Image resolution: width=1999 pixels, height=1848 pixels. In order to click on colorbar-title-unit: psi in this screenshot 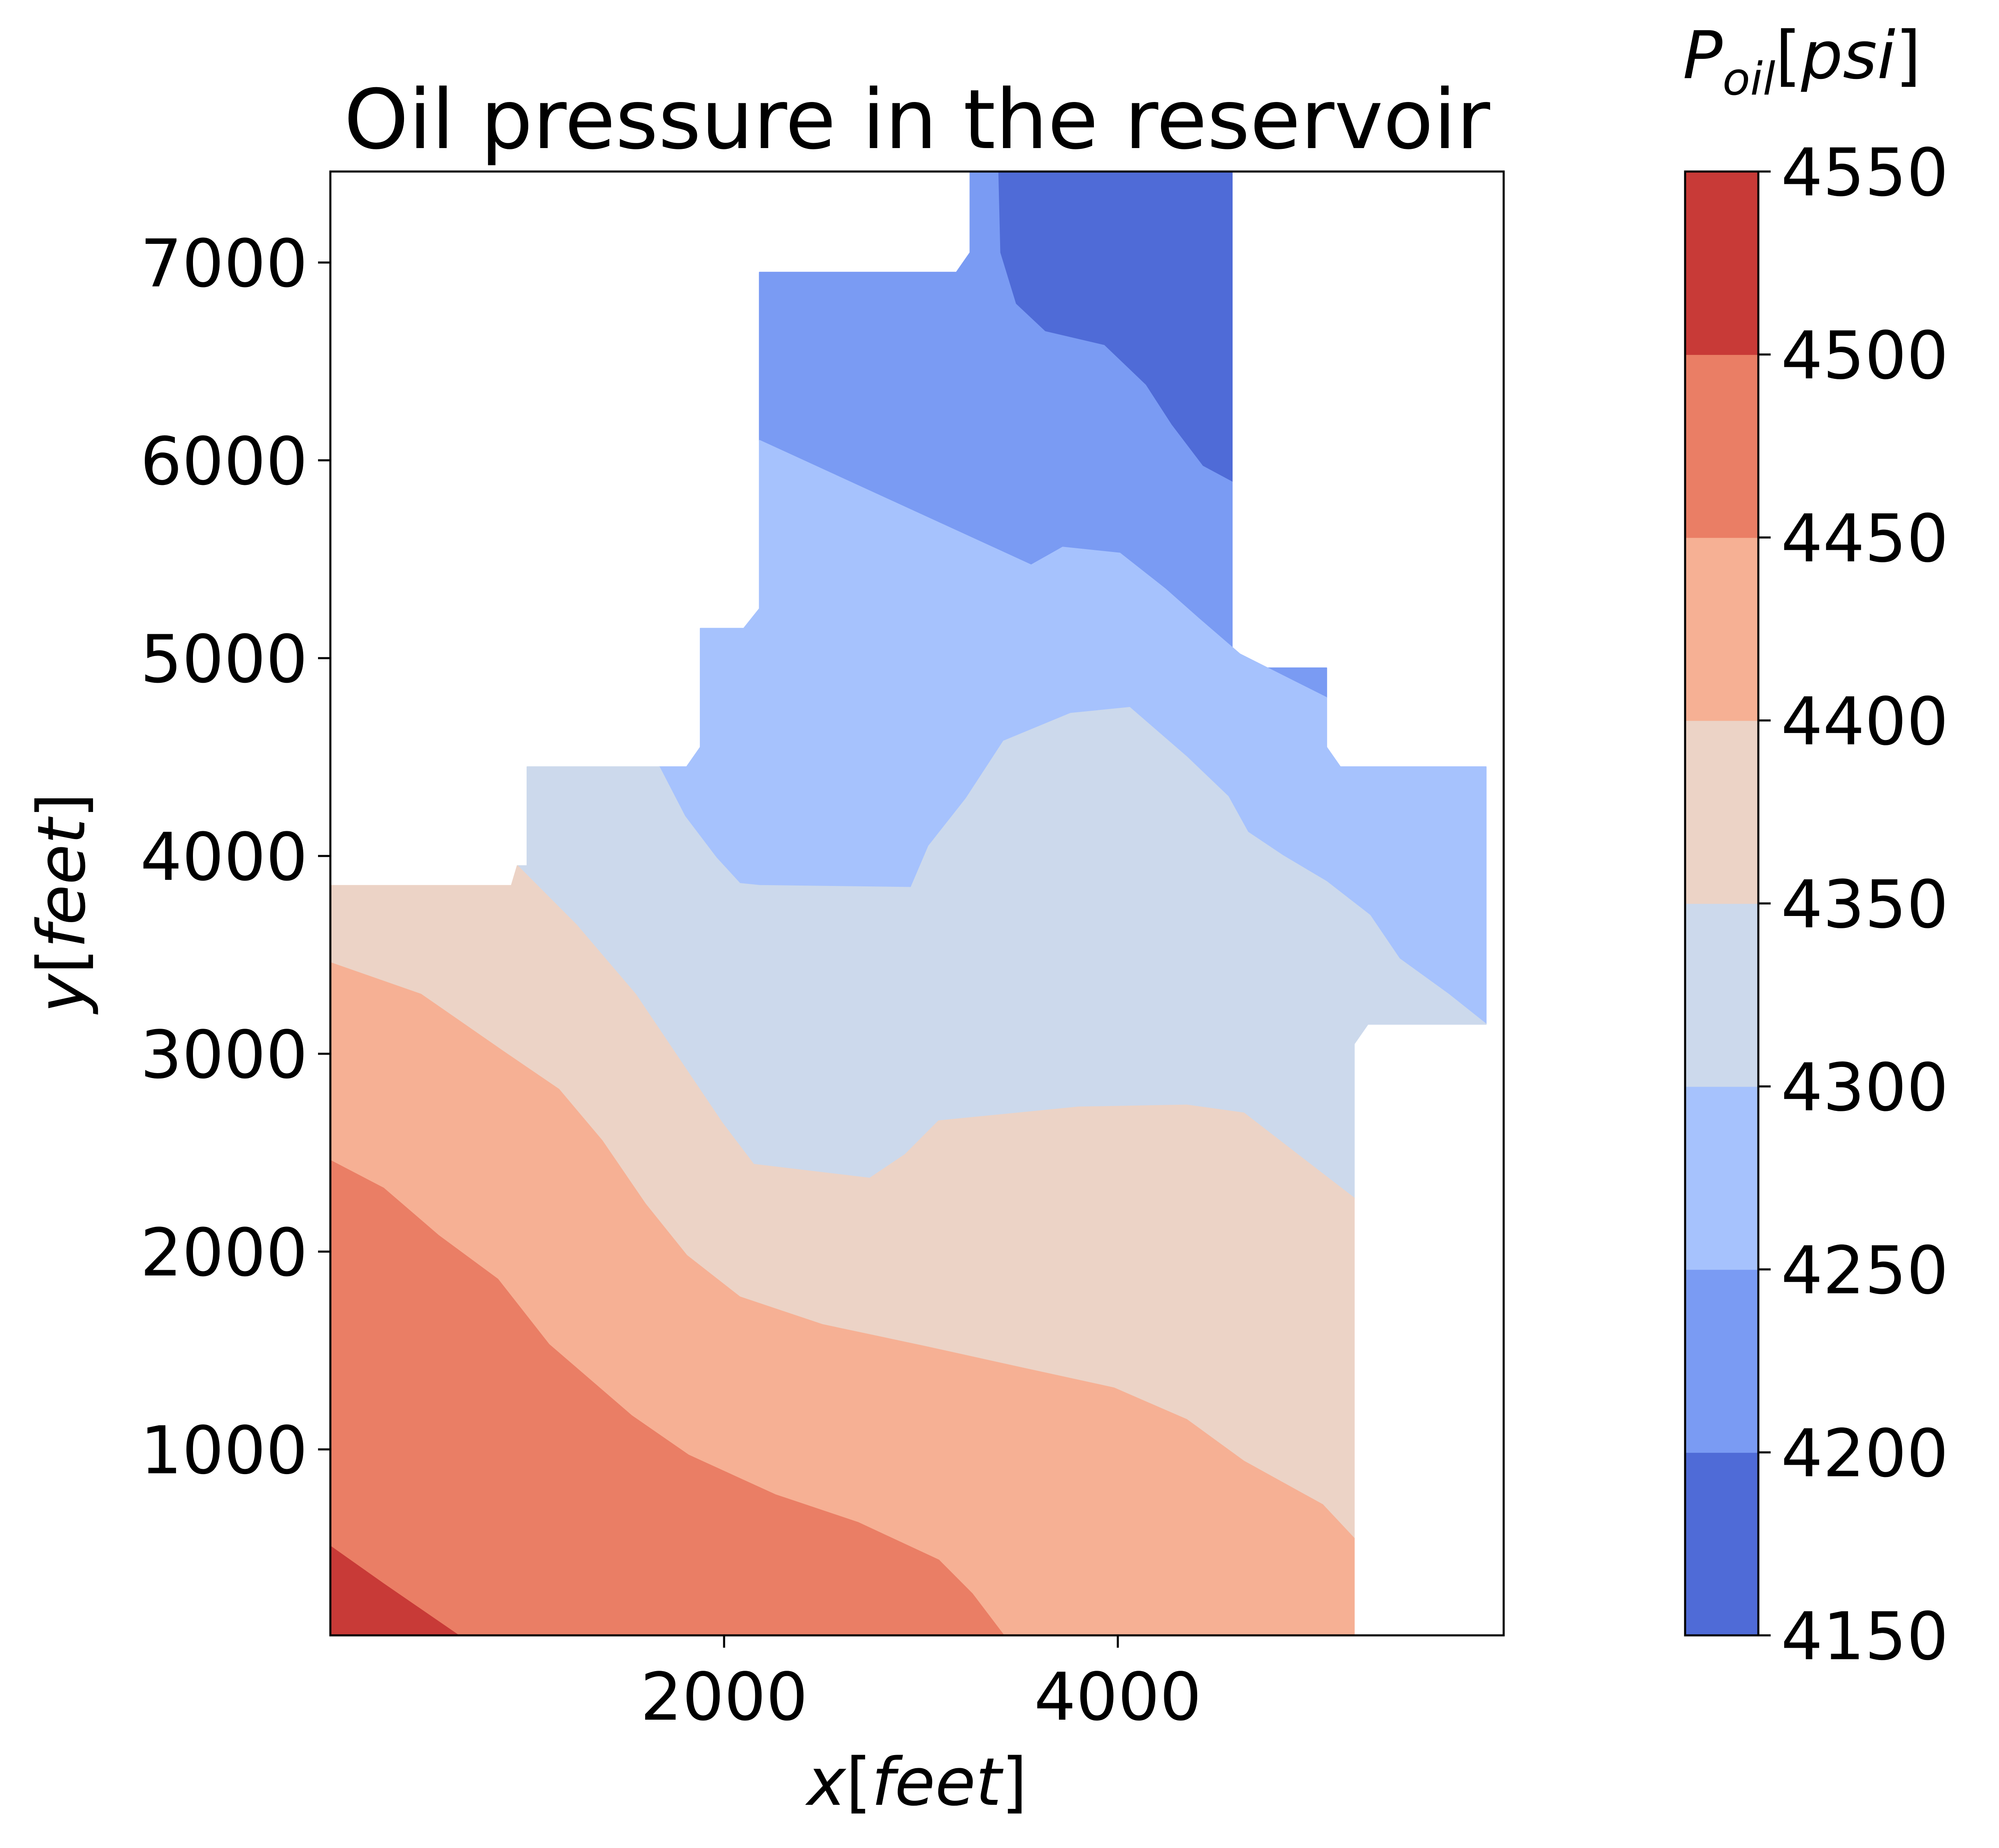, I will do `click(1848, 55)`.